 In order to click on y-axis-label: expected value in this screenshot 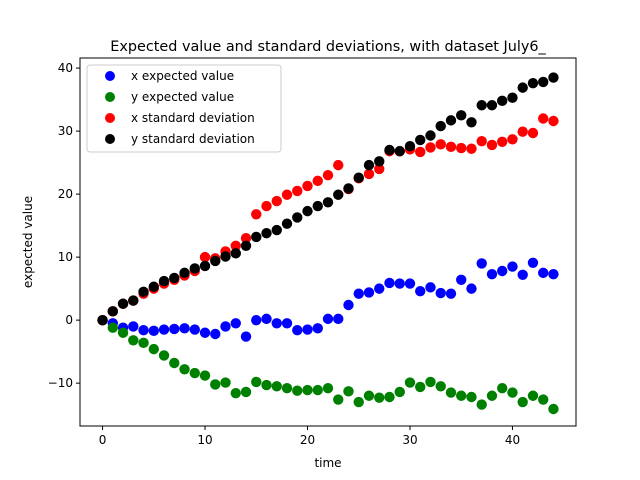, I will do `click(28, 242)`.